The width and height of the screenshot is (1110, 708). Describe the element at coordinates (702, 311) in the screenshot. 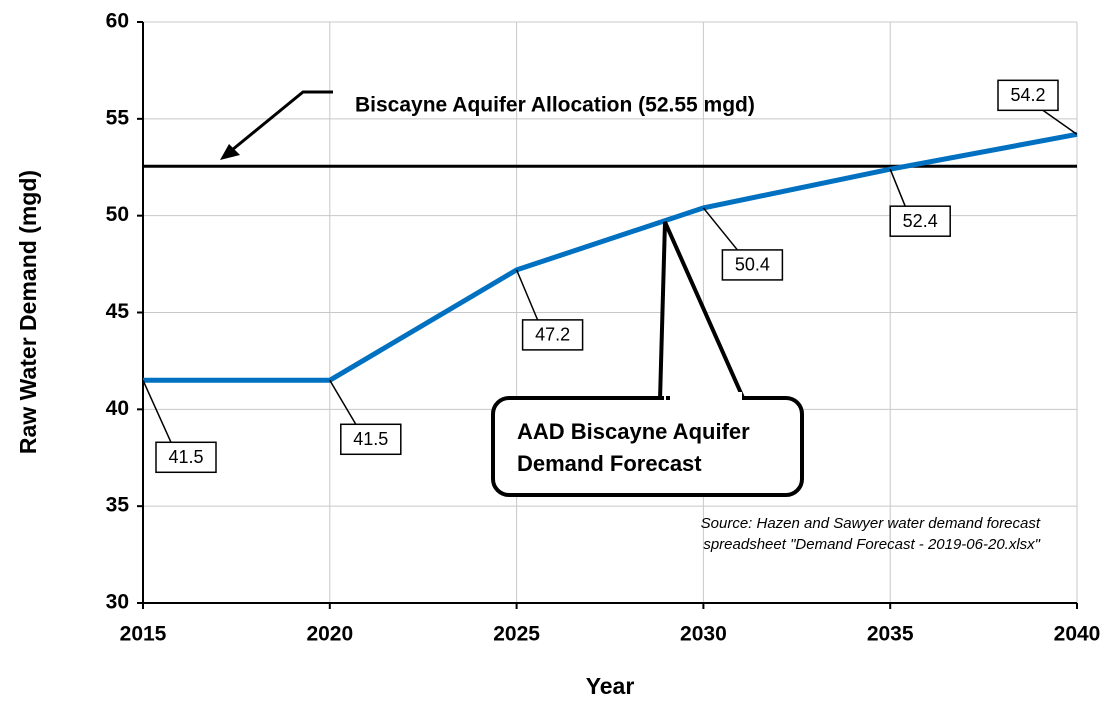

I see `callout-pointer` at that location.